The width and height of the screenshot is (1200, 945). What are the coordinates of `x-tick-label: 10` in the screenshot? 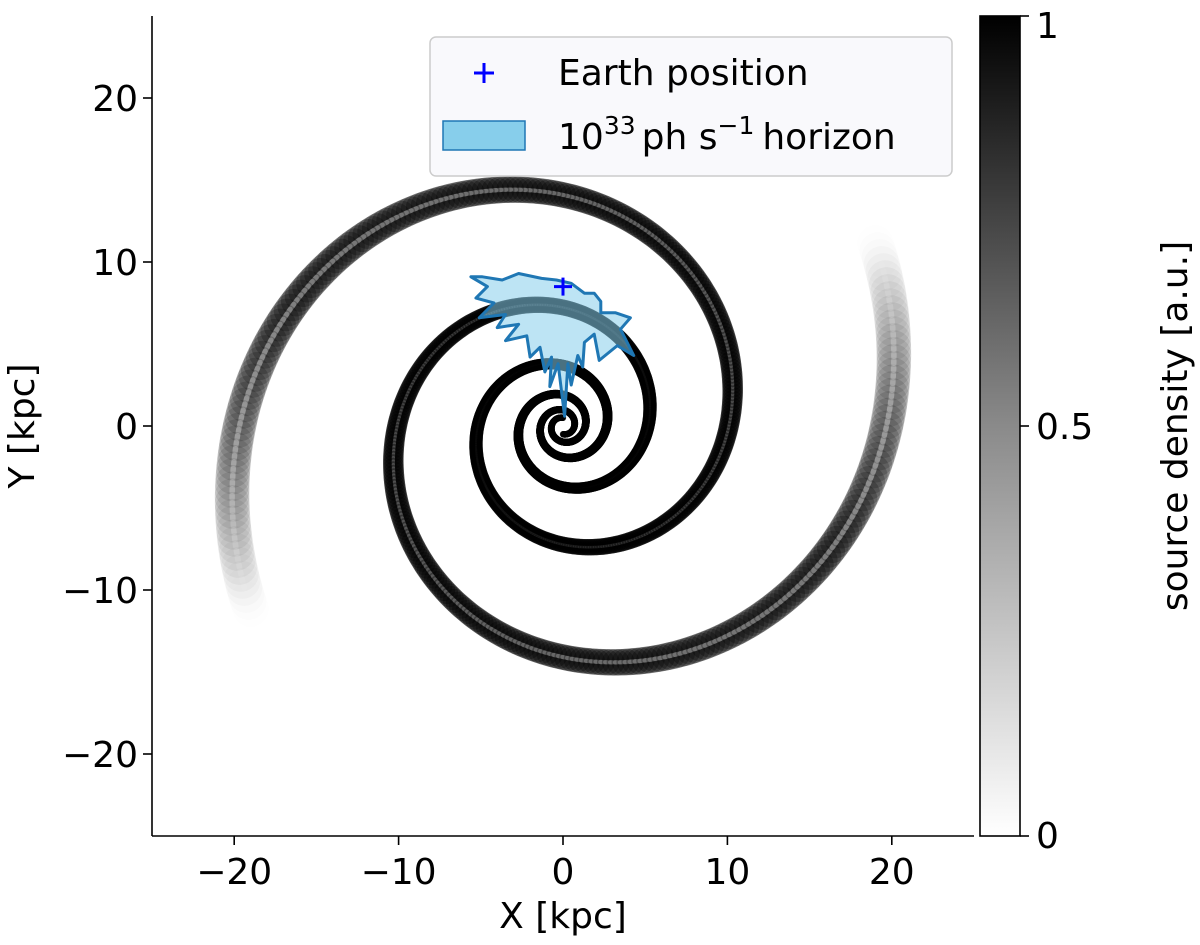 It's located at (727, 872).